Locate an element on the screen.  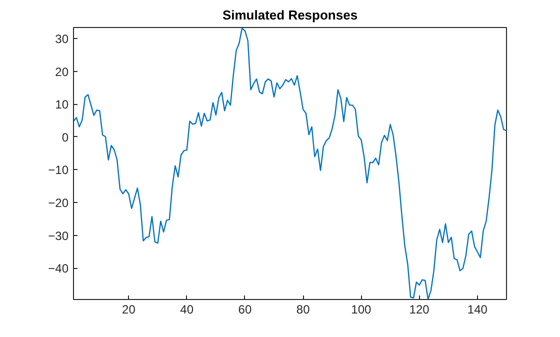
y-tick-label: 0 is located at coordinates (65, 137).